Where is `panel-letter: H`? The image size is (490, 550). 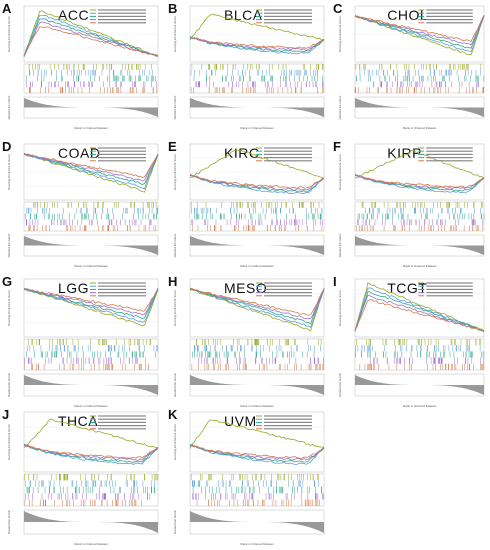 panel-letter: H is located at coordinates (173, 281).